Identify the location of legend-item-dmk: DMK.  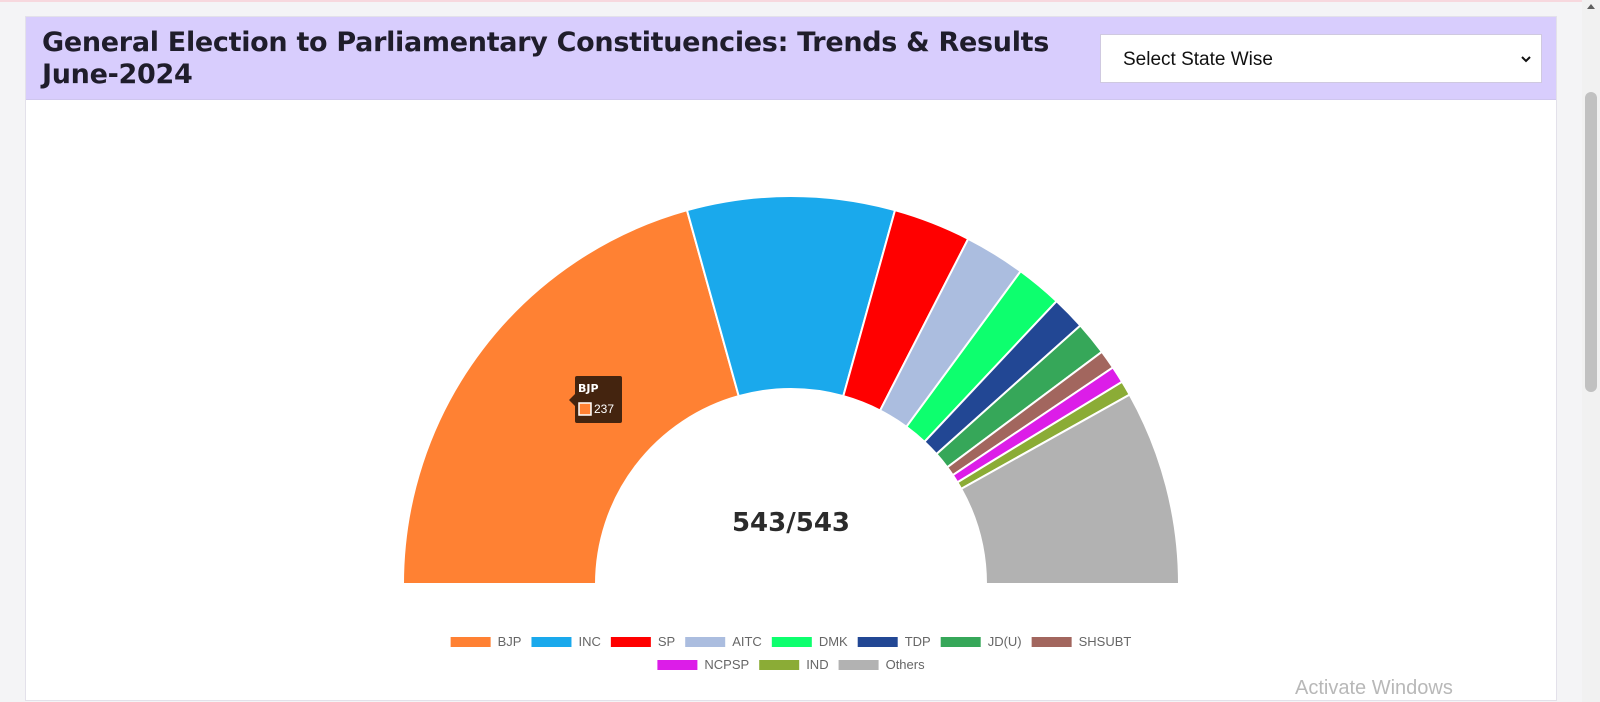
(809, 641).